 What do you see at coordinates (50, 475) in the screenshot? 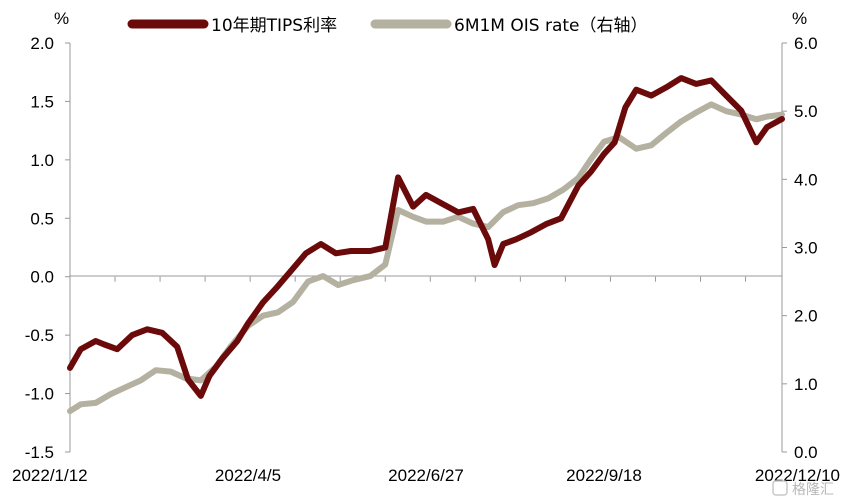
I see `x-tick-label: 2022/1/12` at bounding box center [50, 475].